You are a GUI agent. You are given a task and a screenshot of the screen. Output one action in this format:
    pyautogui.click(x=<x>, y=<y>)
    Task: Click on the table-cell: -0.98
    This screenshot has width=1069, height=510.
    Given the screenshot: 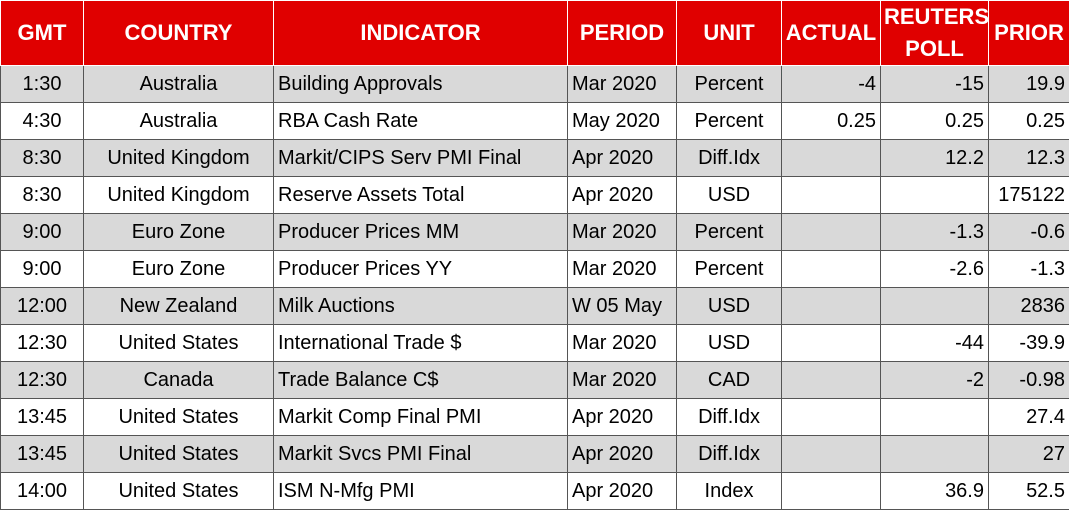 What is the action you would take?
    pyautogui.click(x=1029, y=380)
    